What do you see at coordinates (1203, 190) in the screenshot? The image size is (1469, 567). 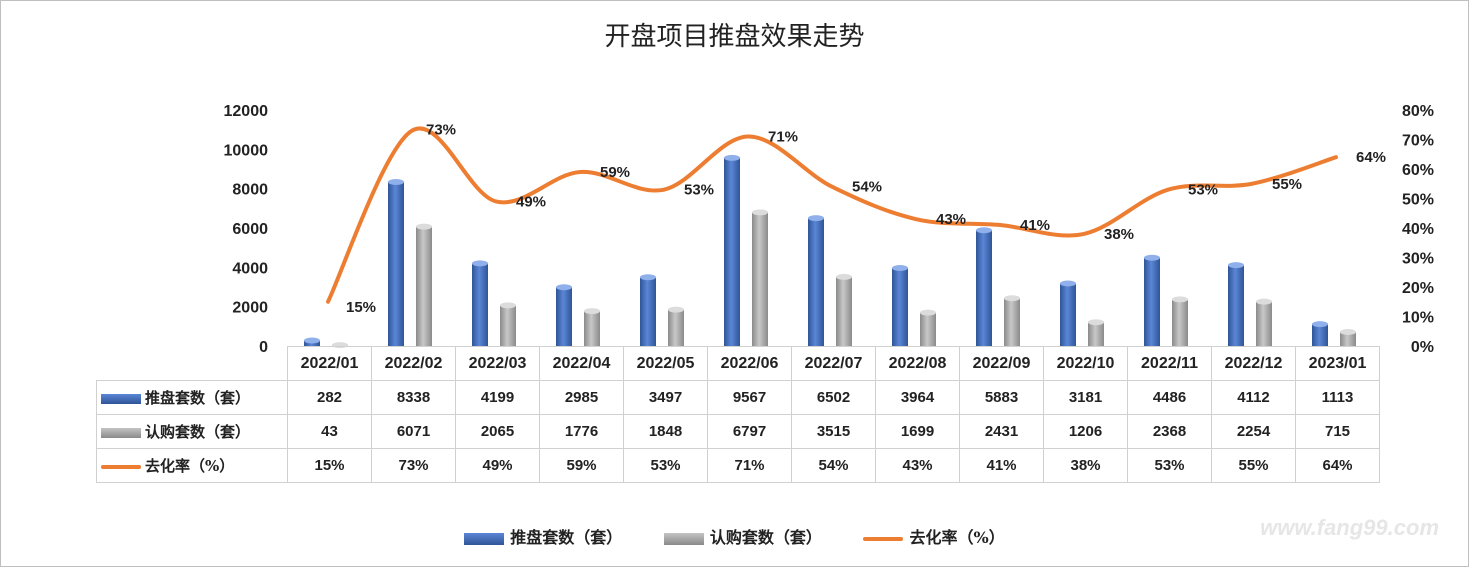 I see `line-data-label: 53%` at bounding box center [1203, 190].